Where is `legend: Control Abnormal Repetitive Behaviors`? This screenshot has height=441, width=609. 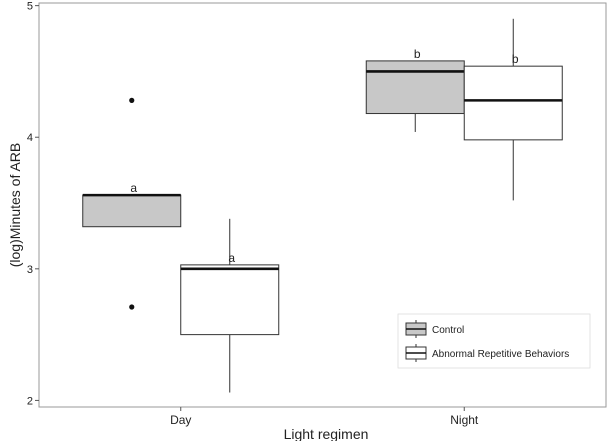
legend: Control Abnormal Repetitive Behaviors is located at coordinates (494, 341).